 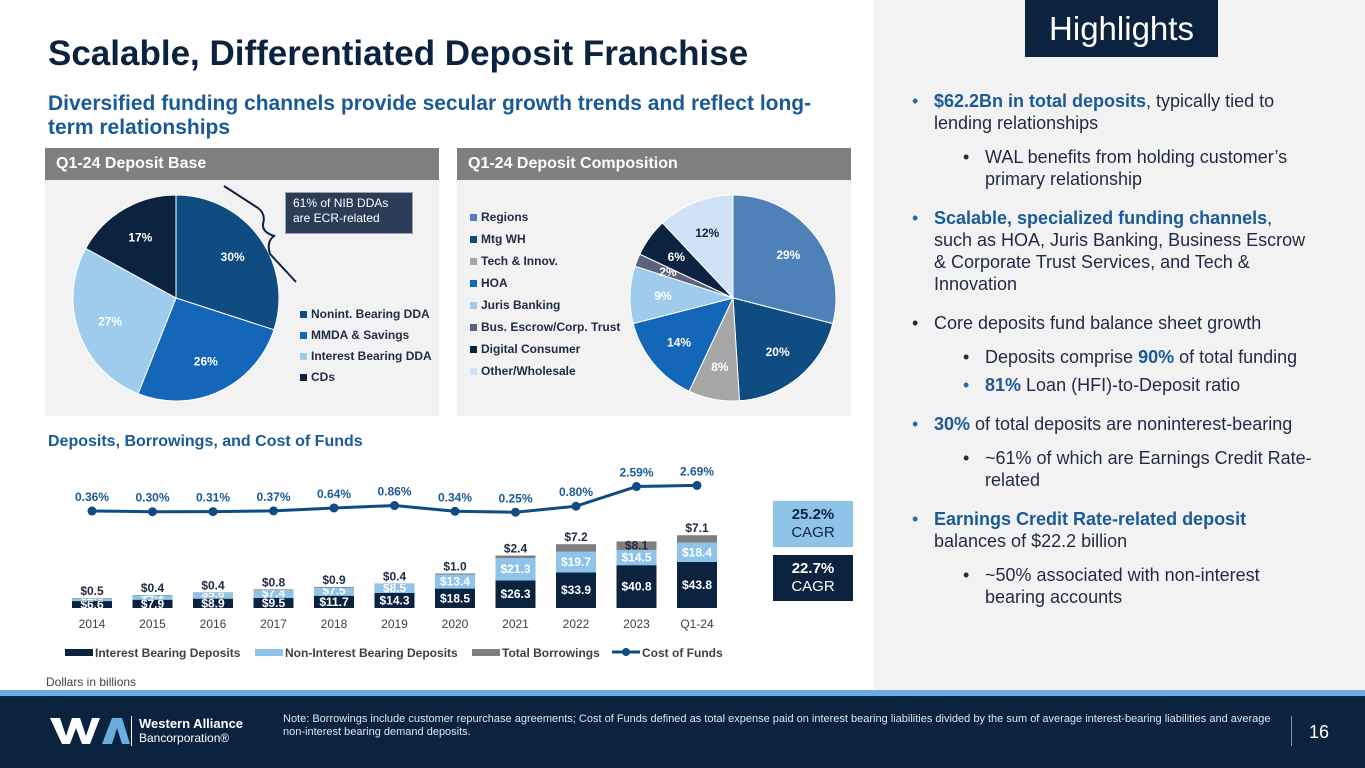 I want to click on legend-swatch, so click(x=626, y=652).